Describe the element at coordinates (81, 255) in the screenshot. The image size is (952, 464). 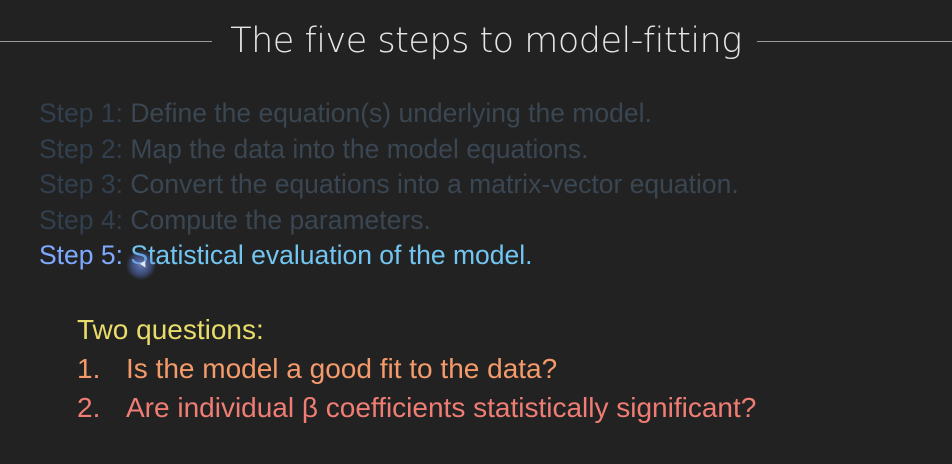
I see `step-number: Step 5:` at that location.